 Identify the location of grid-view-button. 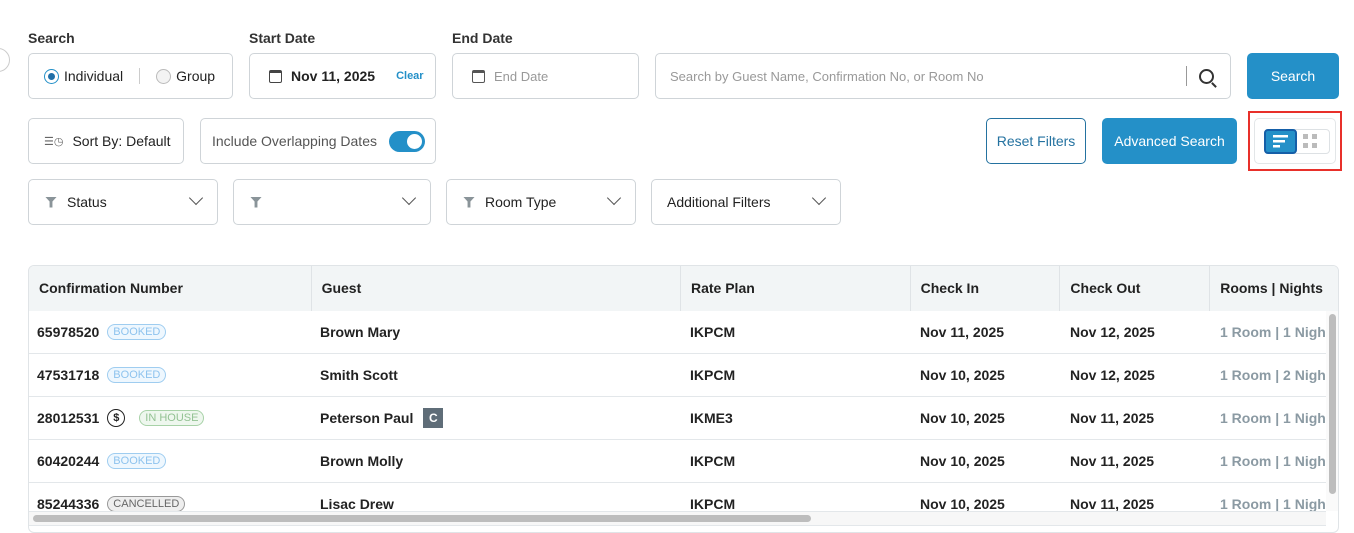
(1310, 141).